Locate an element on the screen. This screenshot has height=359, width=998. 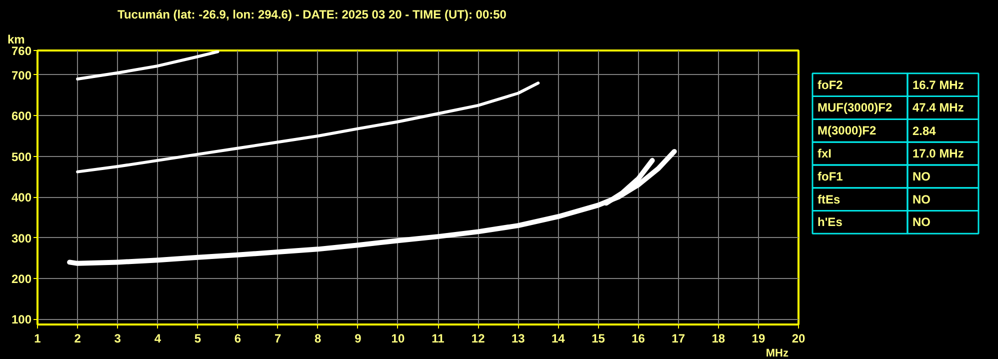
x-tick-label: 6 is located at coordinates (238, 339).